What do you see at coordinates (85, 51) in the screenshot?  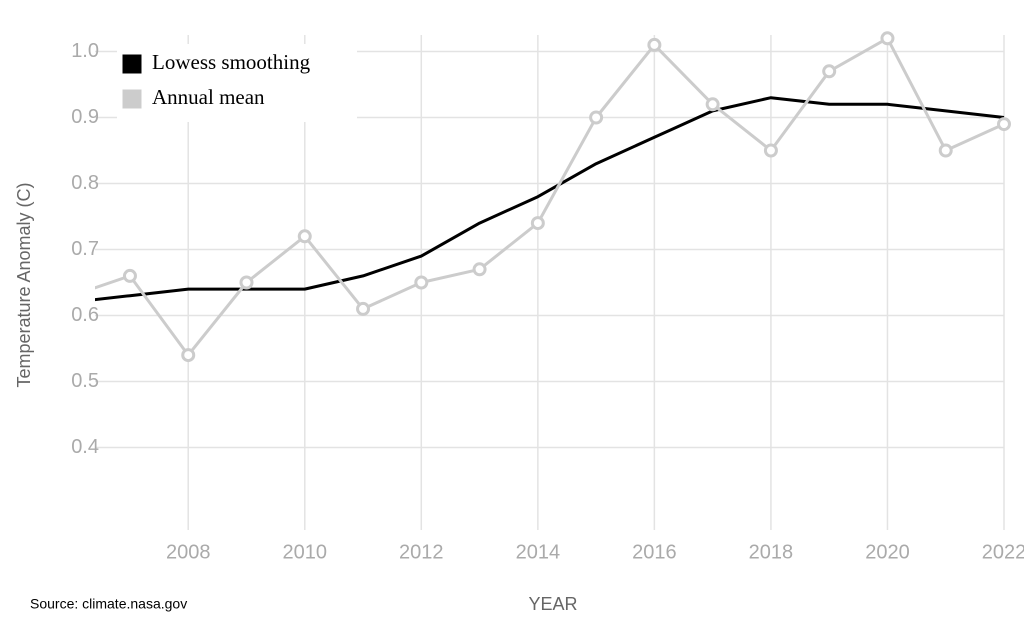 I see `y-tick-label: 1.0` at bounding box center [85, 51].